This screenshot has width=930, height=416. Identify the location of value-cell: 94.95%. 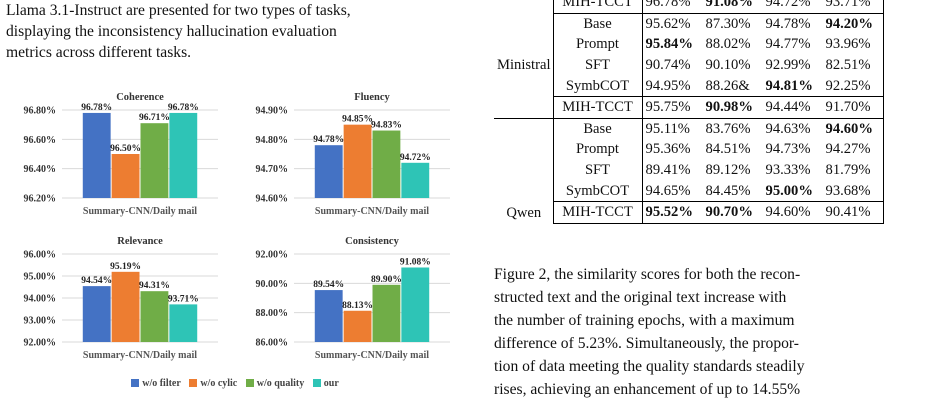
(668, 85).